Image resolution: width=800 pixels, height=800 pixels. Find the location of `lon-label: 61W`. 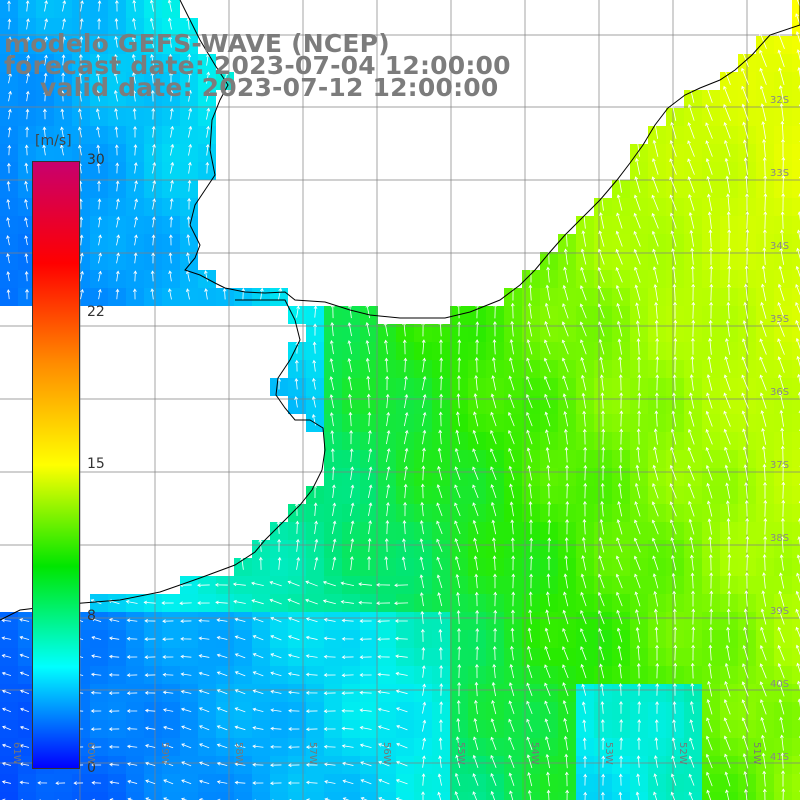

lon-label: 61W is located at coordinates (16, 753).